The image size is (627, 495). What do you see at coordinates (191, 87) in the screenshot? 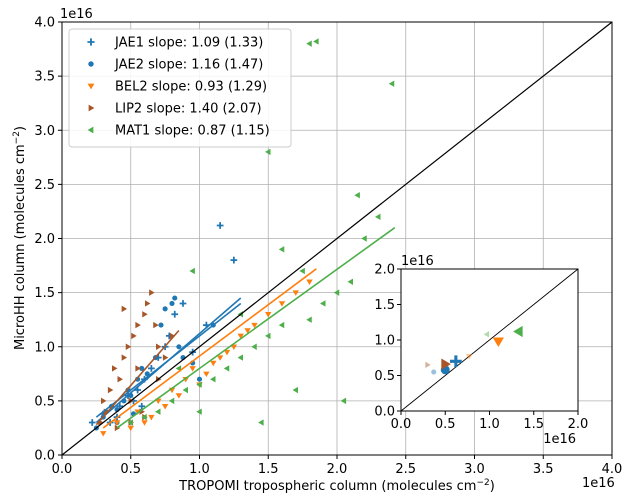
I see `legend-entry: BEL2 slope: 0.93 (1.29)` at bounding box center [191, 87].